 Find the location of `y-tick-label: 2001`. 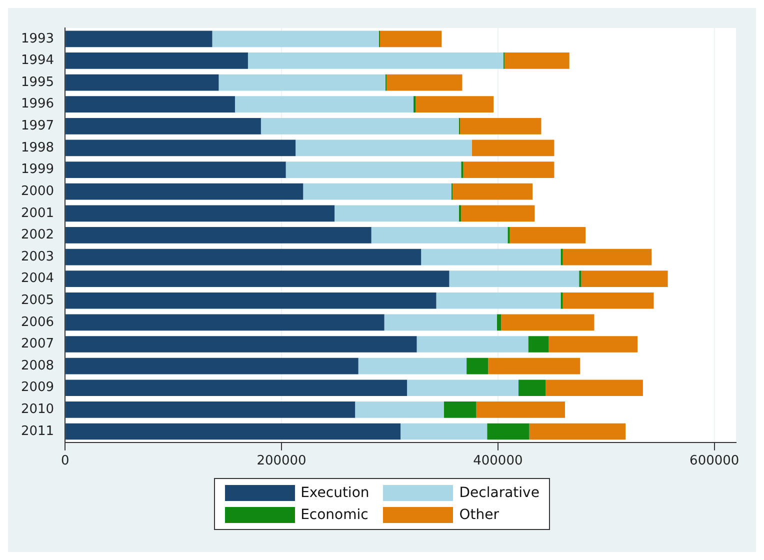

y-tick-label: 2001 is located at coordinates (37, 213).